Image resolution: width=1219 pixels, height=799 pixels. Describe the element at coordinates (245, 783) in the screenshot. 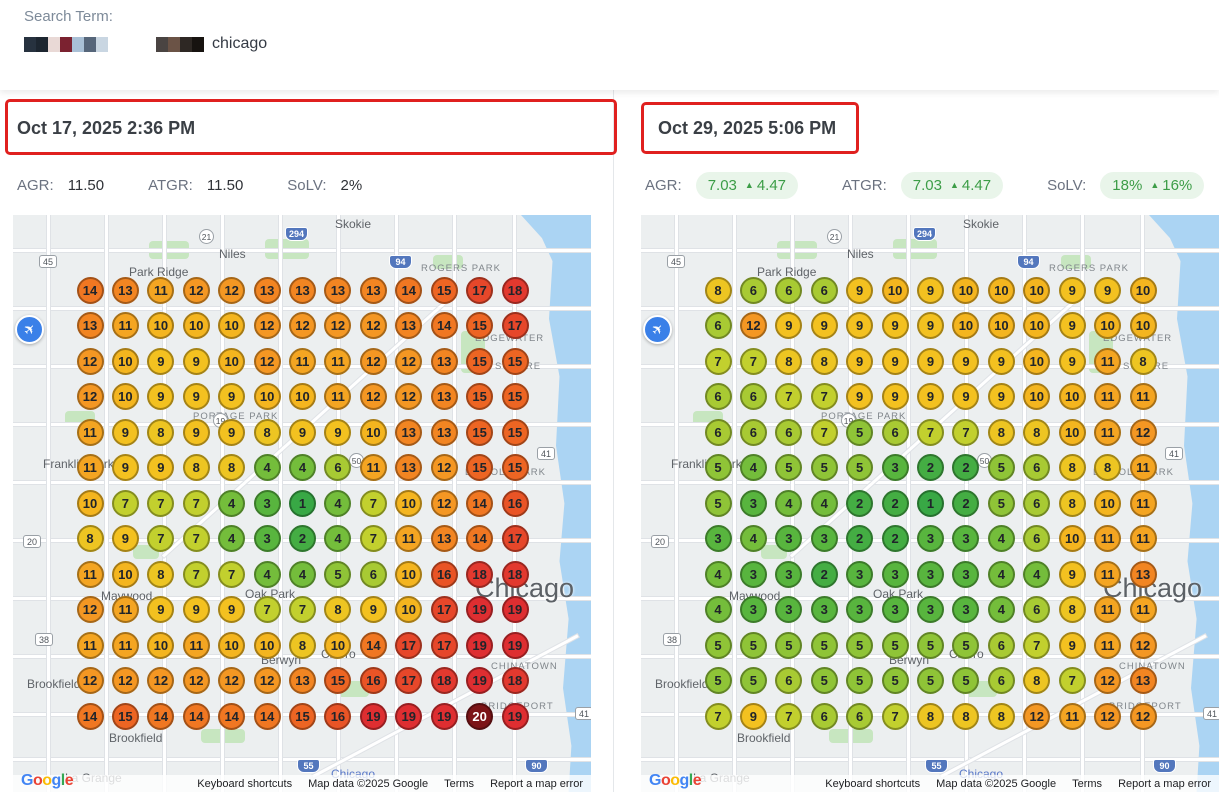

I see `keyboard-shortcuts-link: Keyboard shortcuts` at that location.